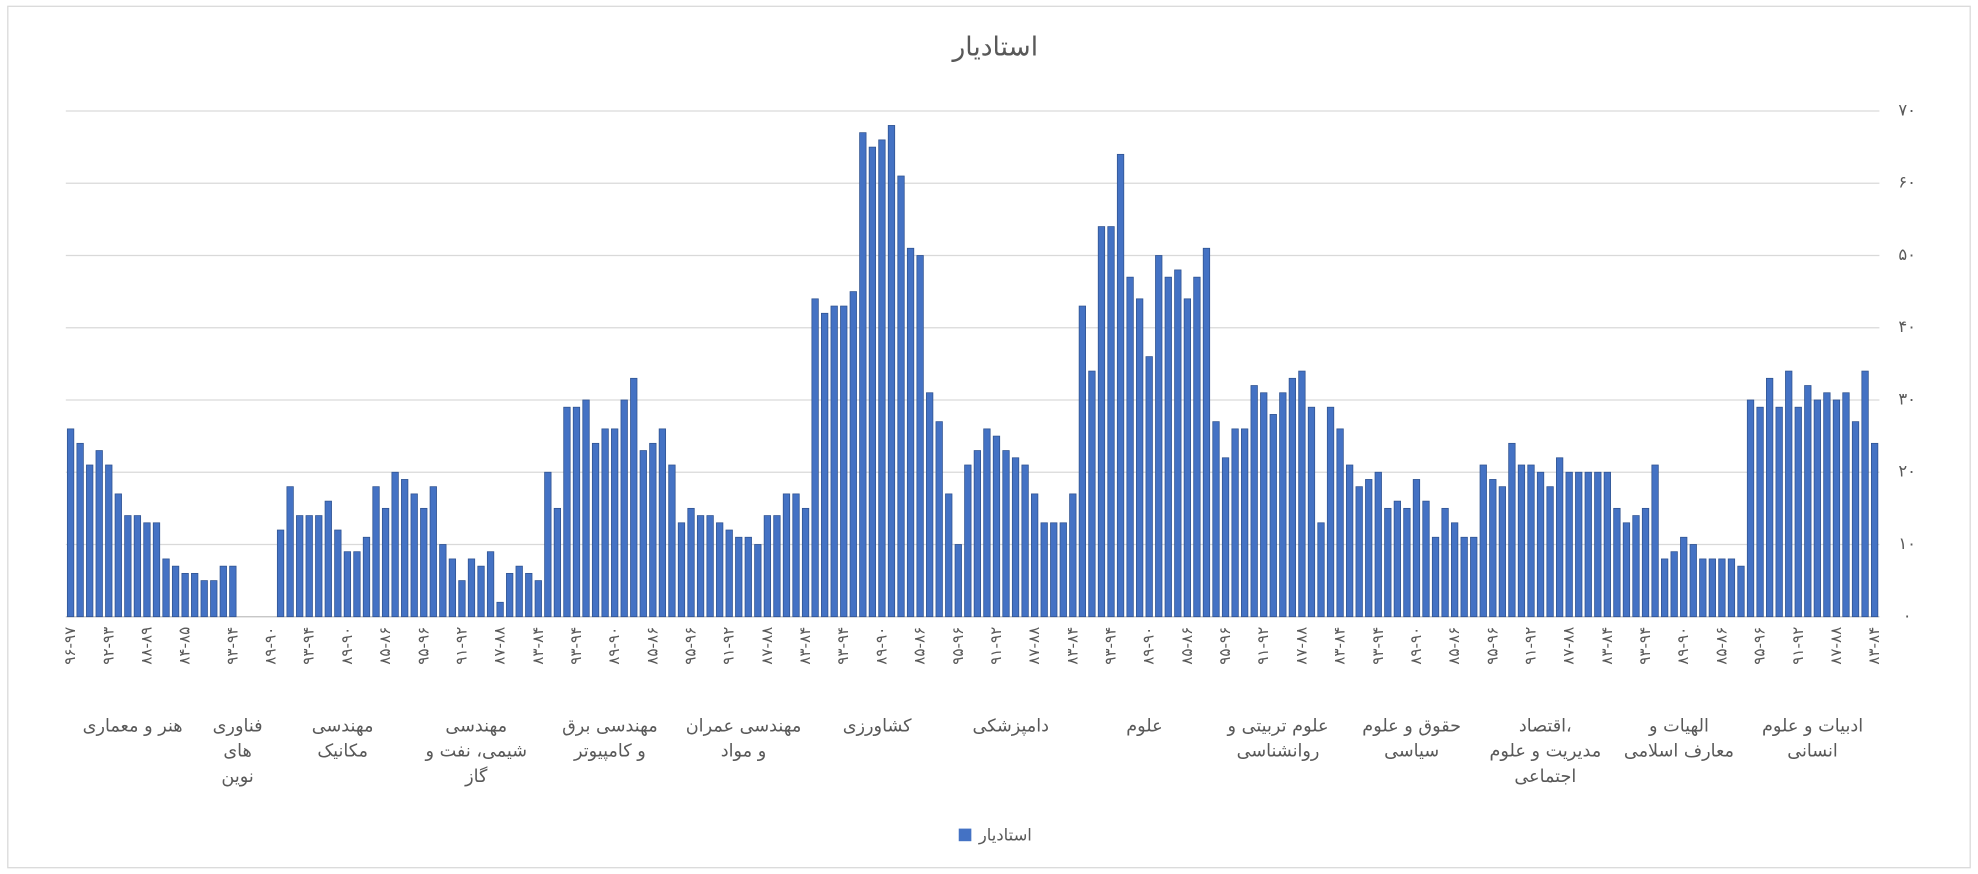 This screenshot has height=874, width=1978. I want to click on group-label: مهندسی برق, so click(610, 726).